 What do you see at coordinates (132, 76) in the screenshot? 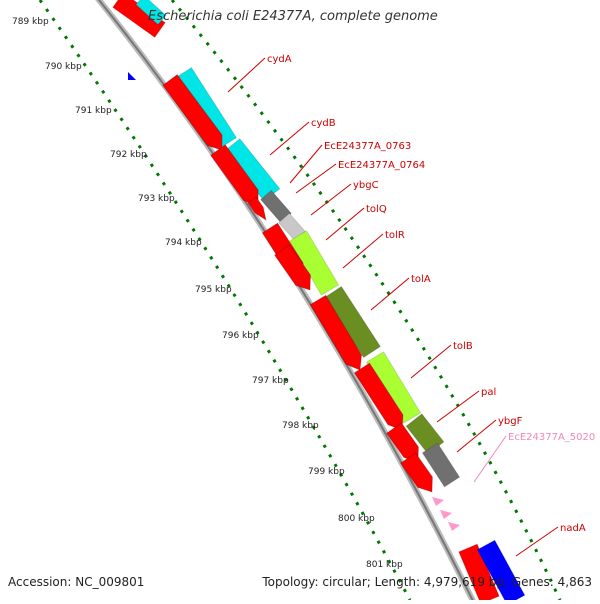
I see `blue-marker` at bounding box center [132, 76].